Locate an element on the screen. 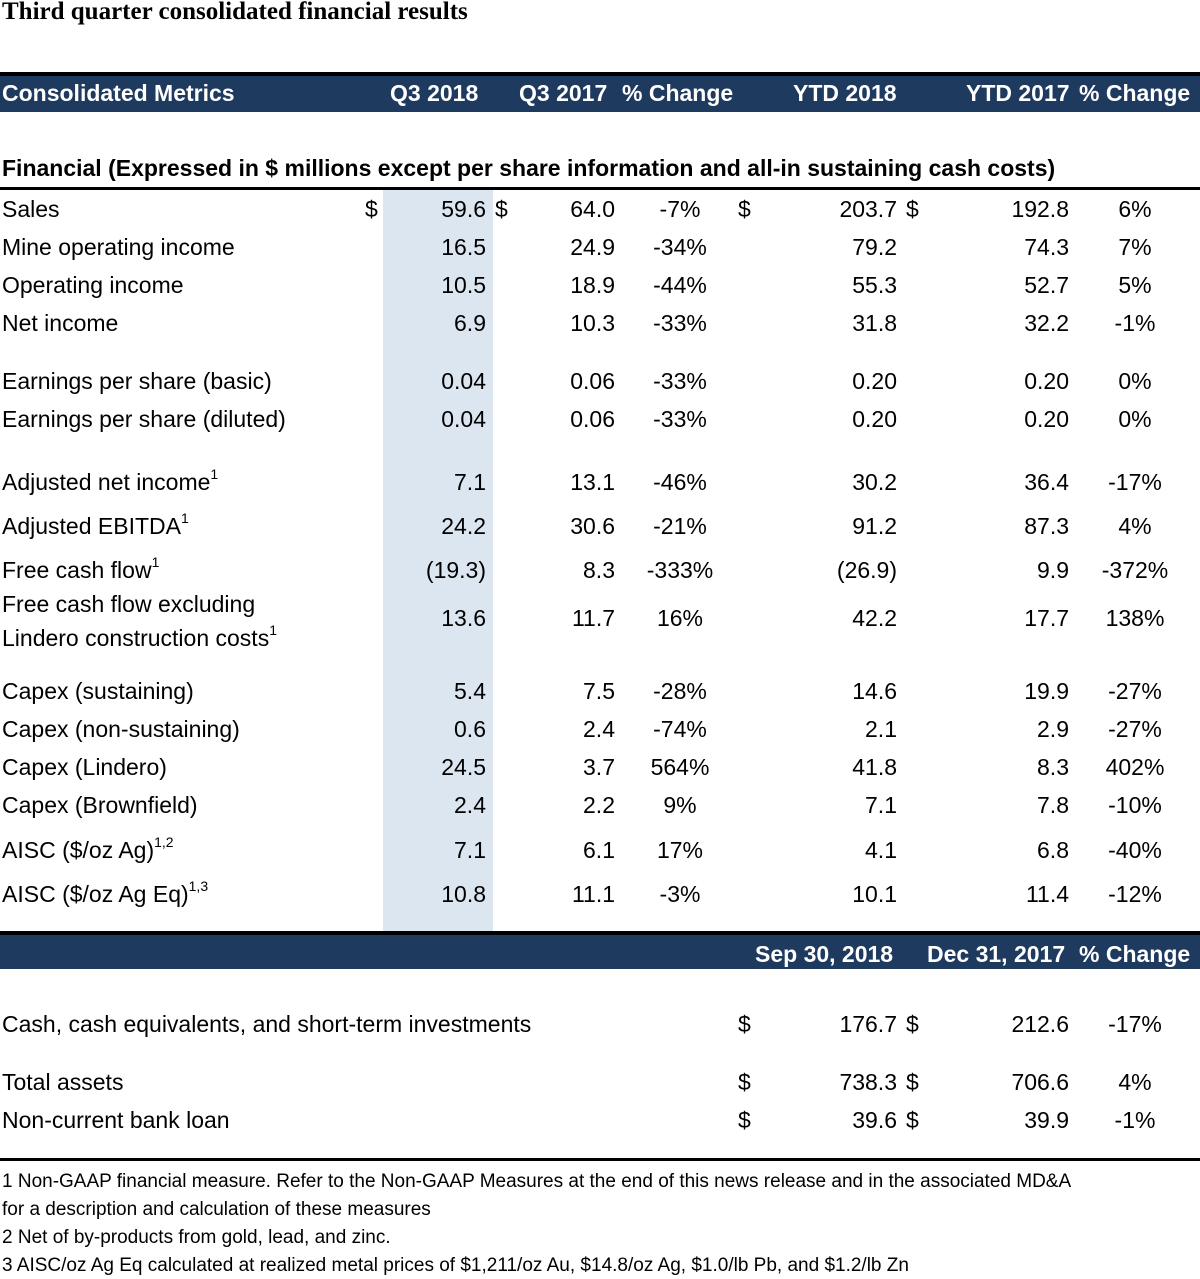 The image size is (1200, 1279). row-label: Free cash flow1 is located at coordinates (80, 569).